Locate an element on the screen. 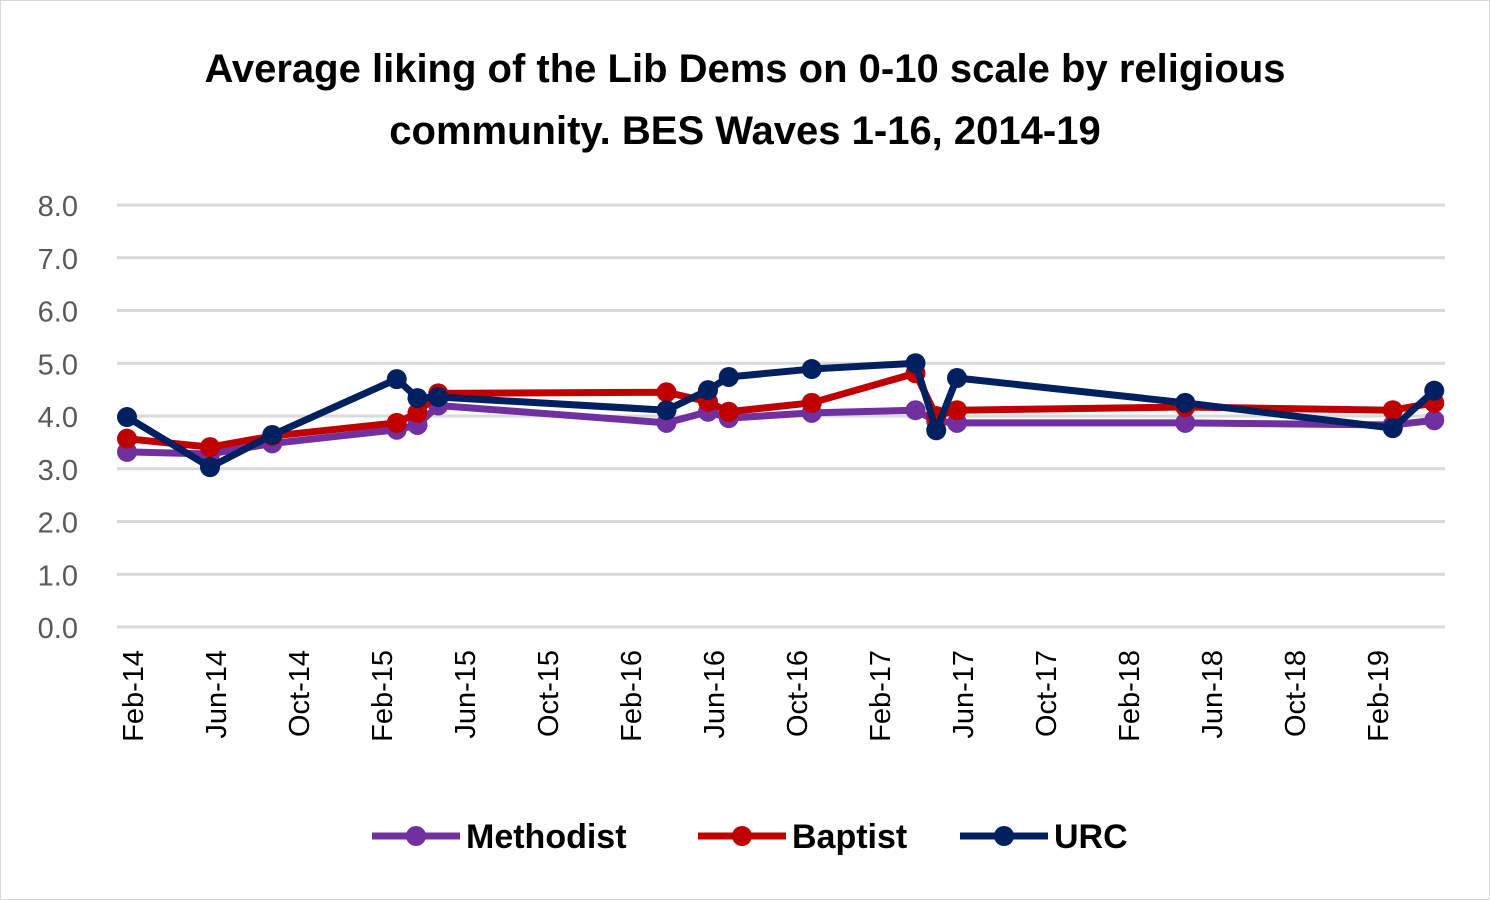 The image size is (1490, 900). series-line-baptist is located at coordinates (780, 410).